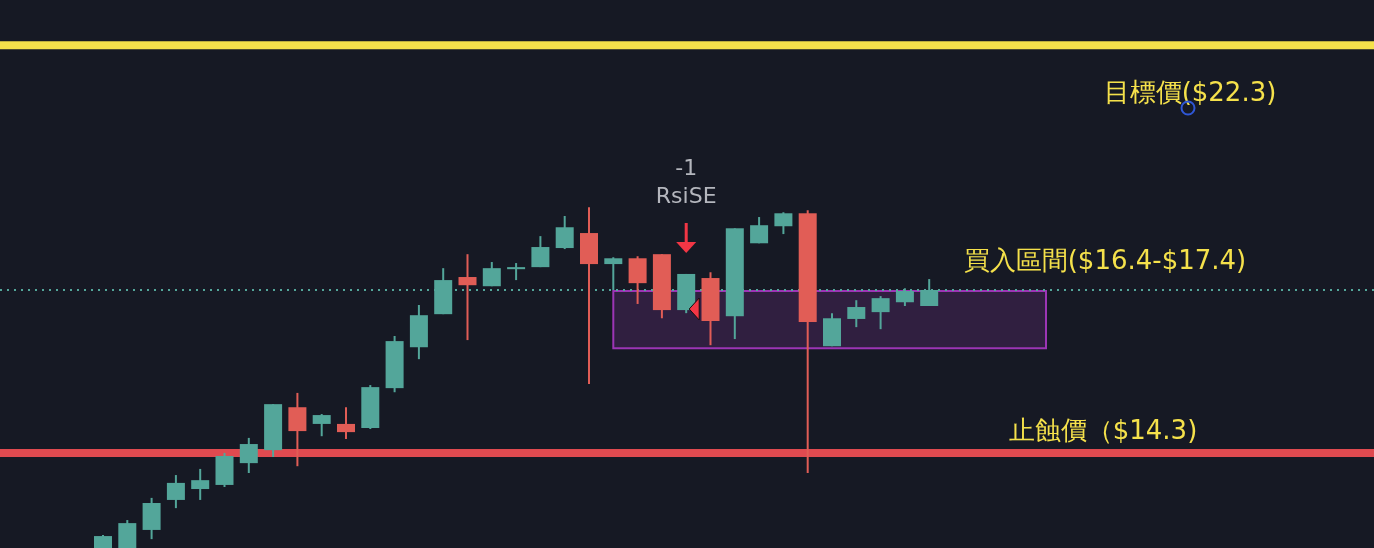 This screenshot has width=1374, height=548. What do you see at coordinates (686, 195) in the screenshot?
I see `annotation: RsiSE` at bounding box center [686, 195].